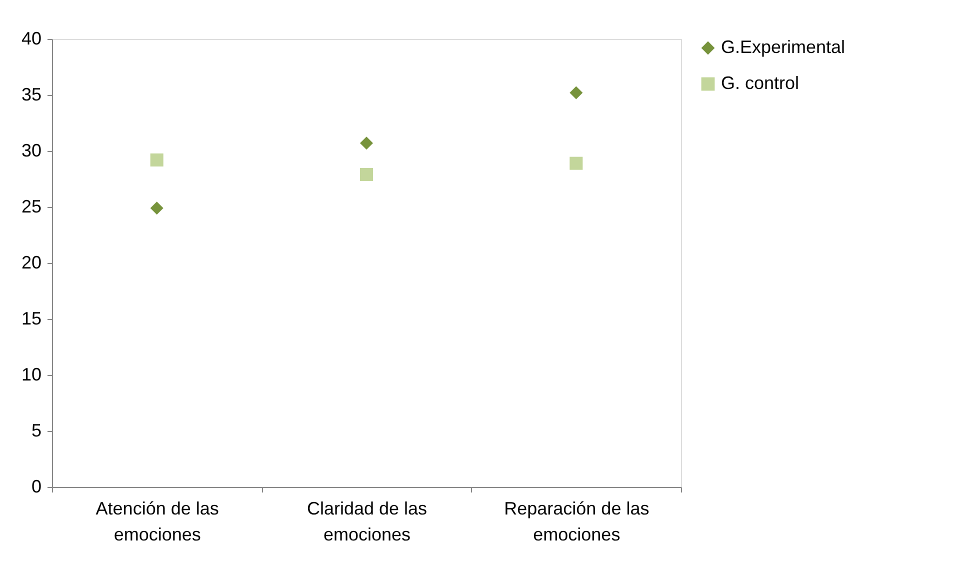  I want to click on y-tick-label: 15, so click(31, 318).